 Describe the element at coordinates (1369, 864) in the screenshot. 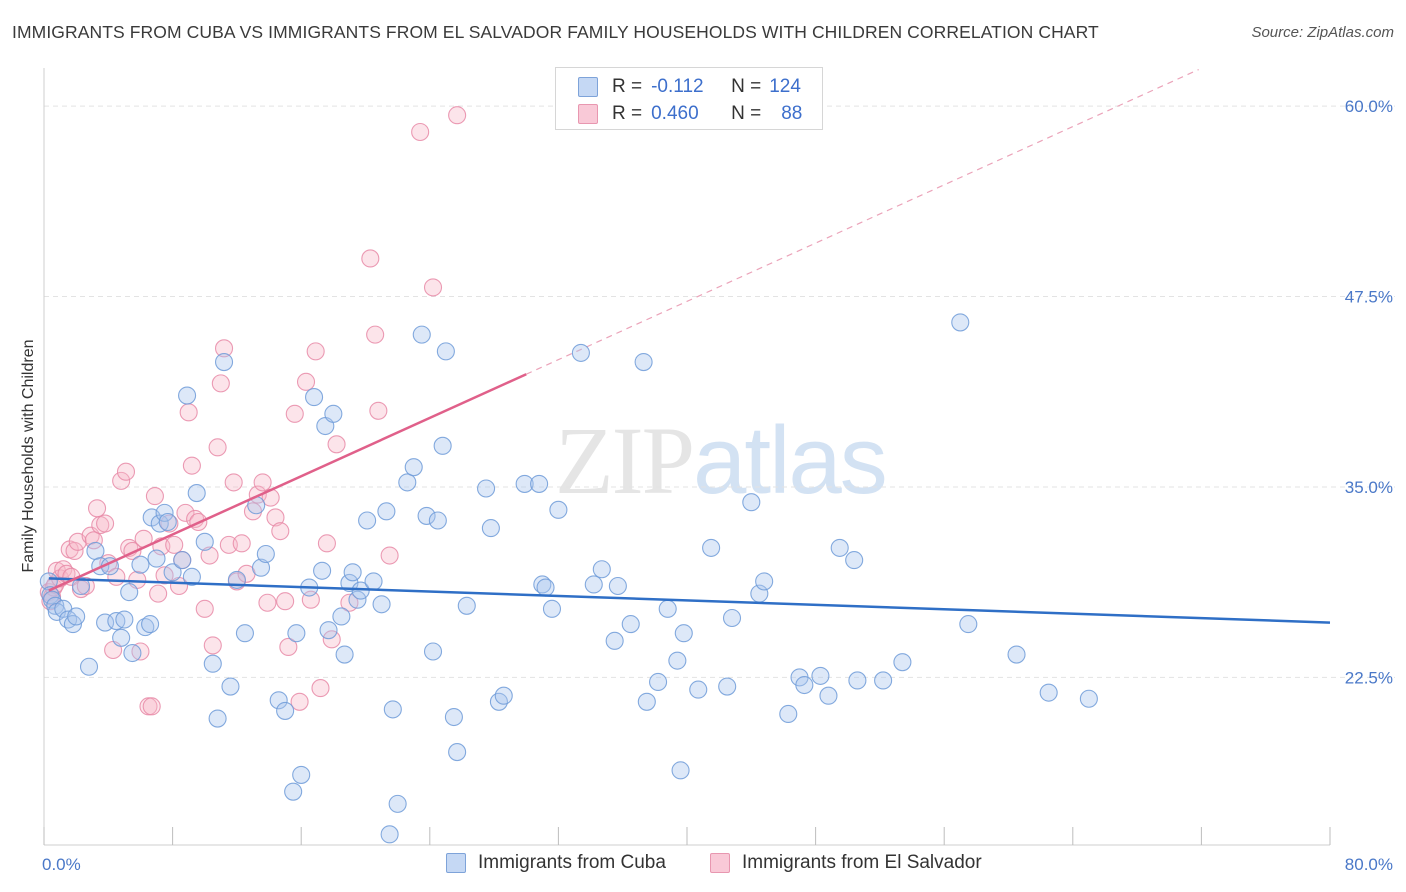

I see `x-tick-label: 80.0%` at that location.